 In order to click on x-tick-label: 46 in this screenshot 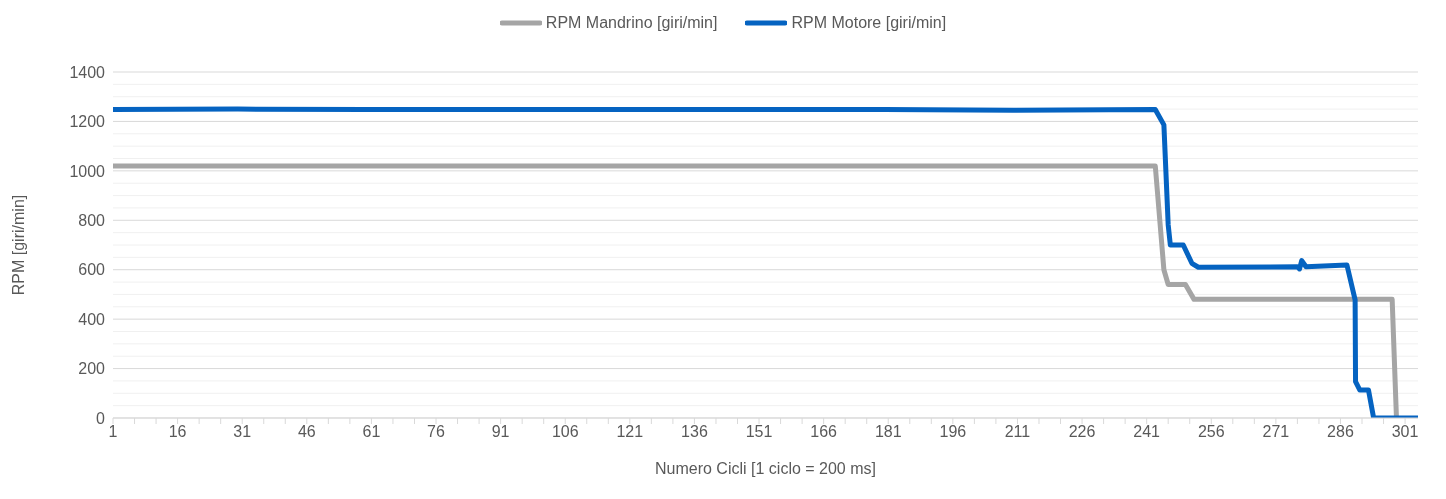, I will do `click(306, 432)`.